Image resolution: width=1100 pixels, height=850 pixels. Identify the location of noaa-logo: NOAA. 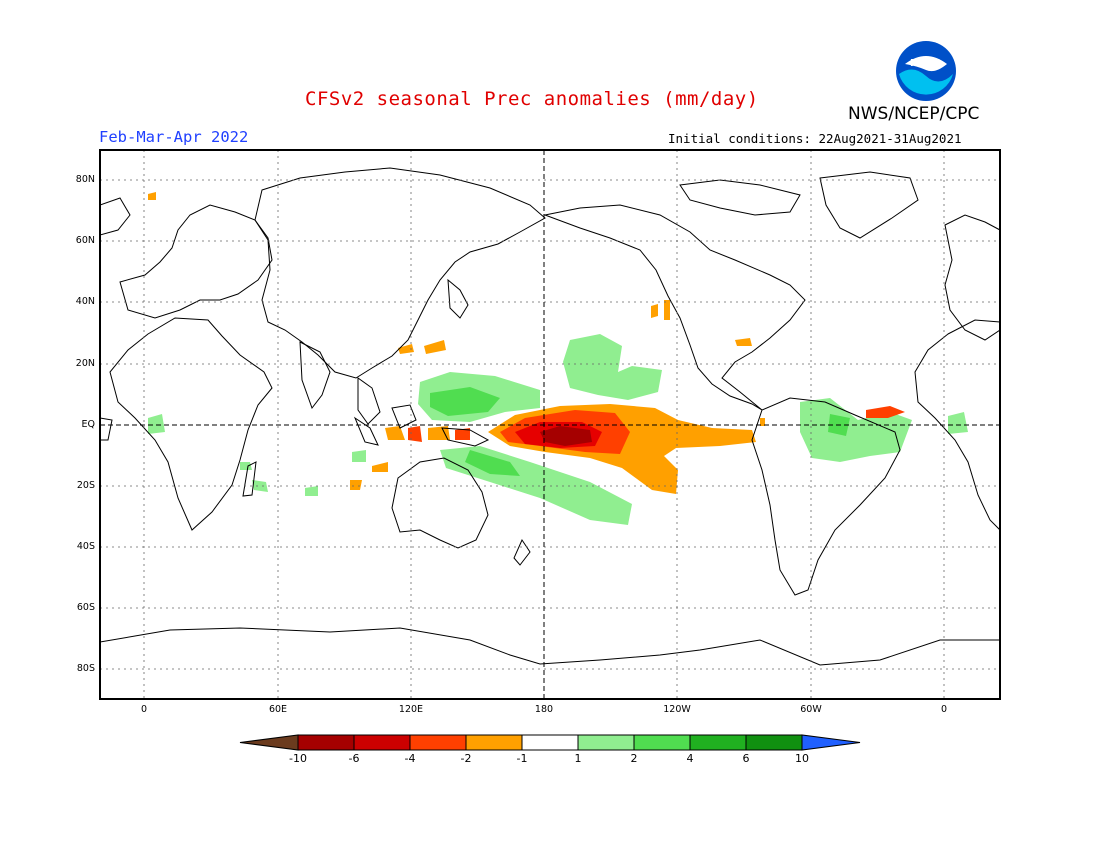
(926, 71).